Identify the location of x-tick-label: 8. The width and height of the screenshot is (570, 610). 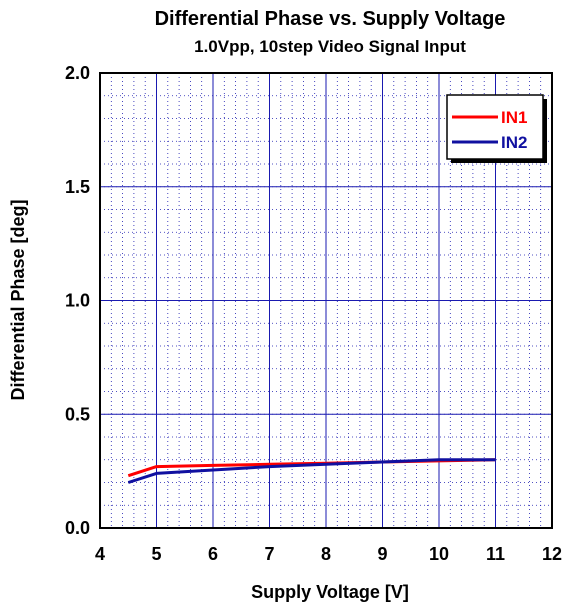
(326, 554).